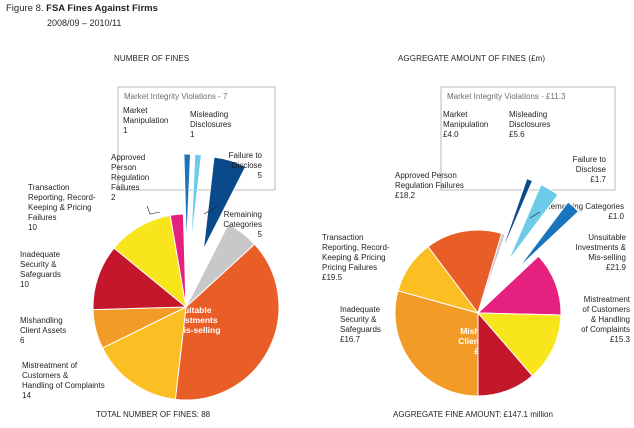 The image size is (634, 428). What do you see at coordinates (242, 224) in the screenshot?
I see `slice-label-remaining-categories: Remaining Categories 5` at bounding box center [242, 224].